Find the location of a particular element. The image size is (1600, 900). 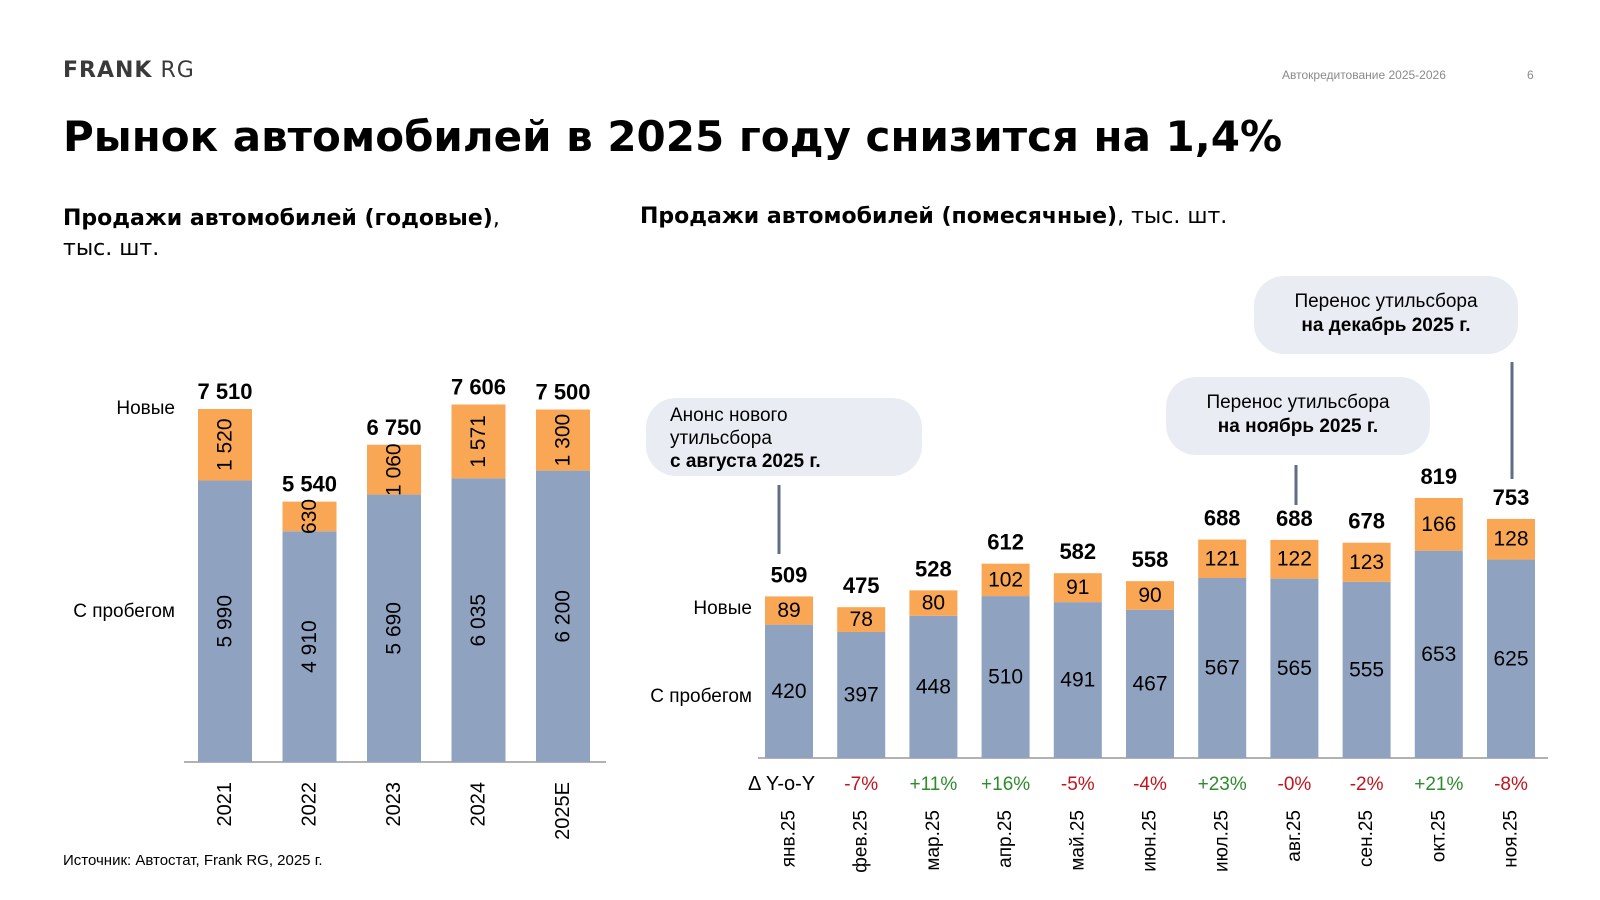

annual-total-label: 5 540 is located at coordinates (309, 484).